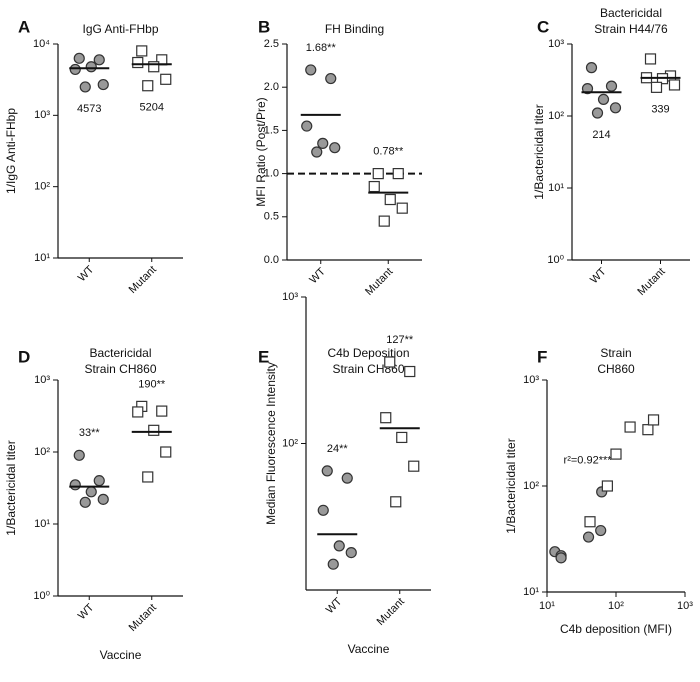 This screenshot has height=682, width=700. Describe the element at coordinates (90, 433) in the screenshot. I see `median-label: 33**` at that location.